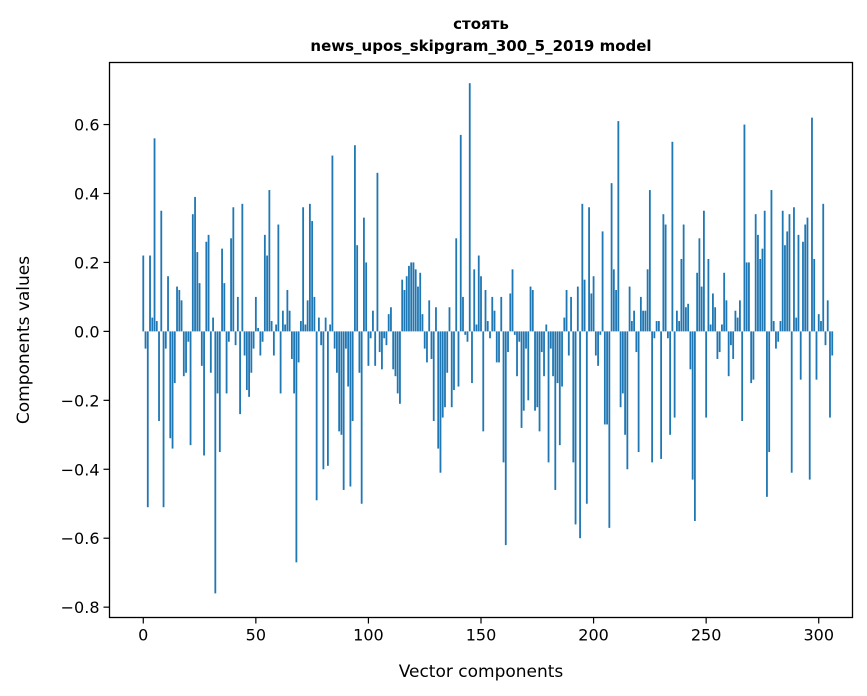  Describe the element at coordinates (480, 46) in the screenshot. I see `chart-title-line2: news_upos_skipgram_300_5_2019 model` at that location.